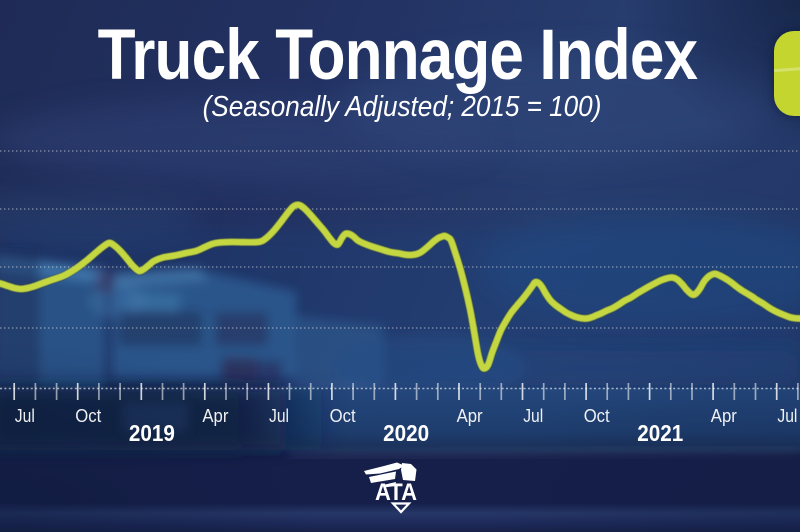  What do you see at coordinates (152, 433) in the screenshot?
I see `svg-text: 2019` at bounding box center [152, 433].